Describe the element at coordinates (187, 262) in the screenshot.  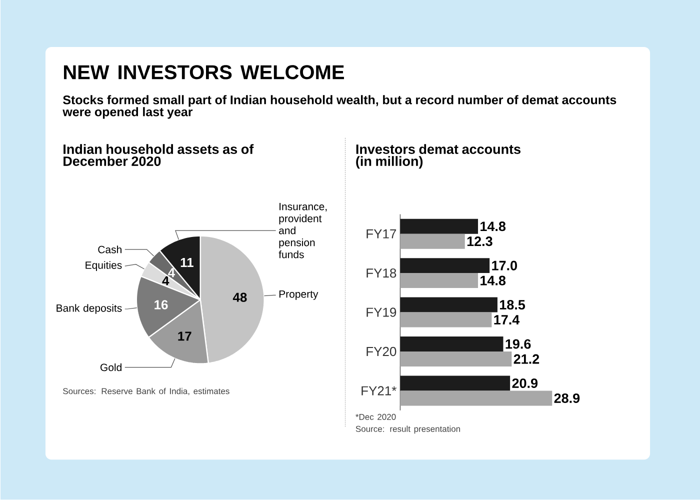
I see `data-label: 11` at that location.